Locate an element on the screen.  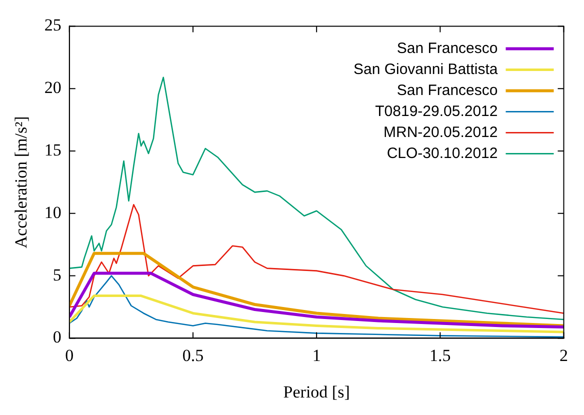
legend-label: San Giovanni Battista is located at coordinates (425, 69).